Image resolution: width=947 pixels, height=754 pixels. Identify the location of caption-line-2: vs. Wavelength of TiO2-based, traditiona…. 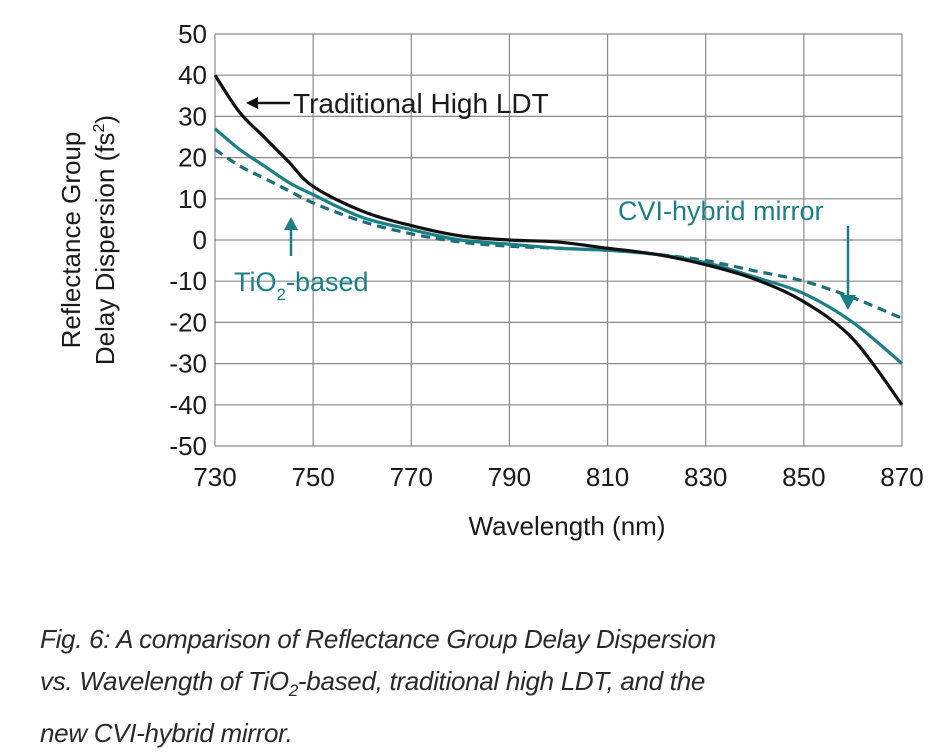
(373, 683).